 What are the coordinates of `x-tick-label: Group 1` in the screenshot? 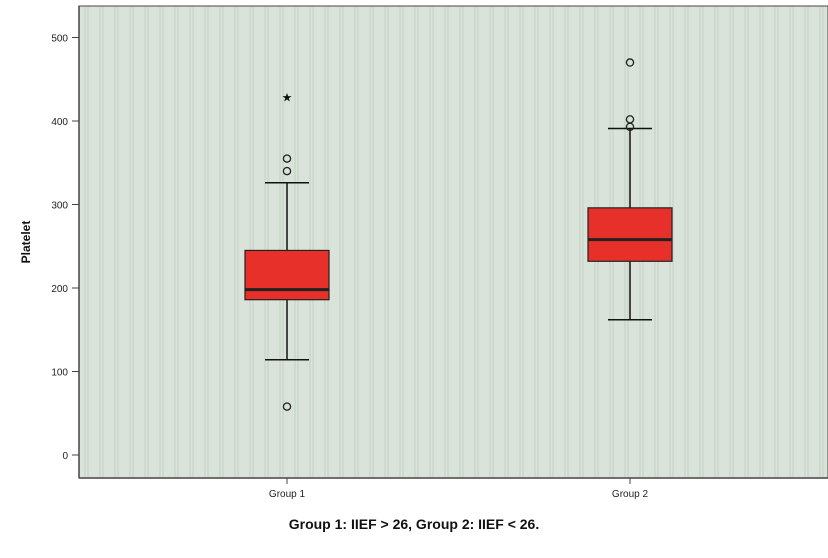 It's located at (287, 494).